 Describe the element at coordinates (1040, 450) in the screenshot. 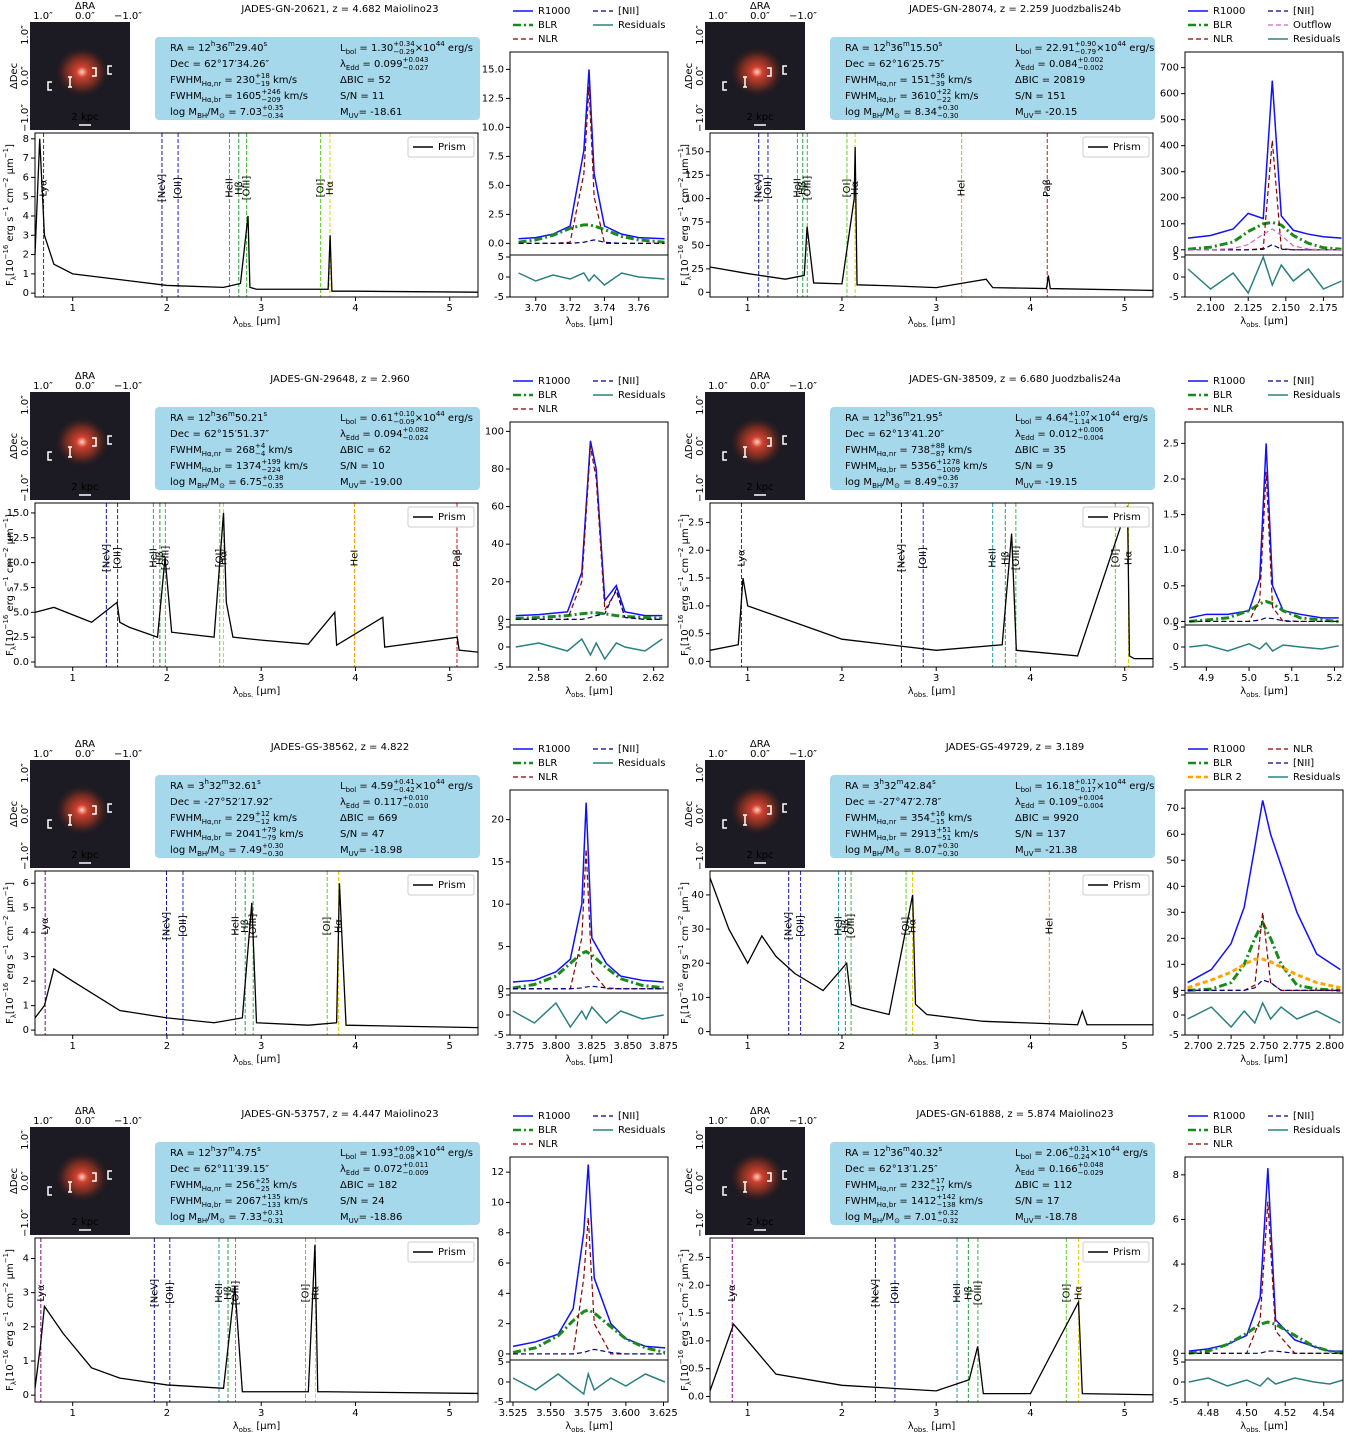

I see `info-line: ΔBIC = 35` at that location.